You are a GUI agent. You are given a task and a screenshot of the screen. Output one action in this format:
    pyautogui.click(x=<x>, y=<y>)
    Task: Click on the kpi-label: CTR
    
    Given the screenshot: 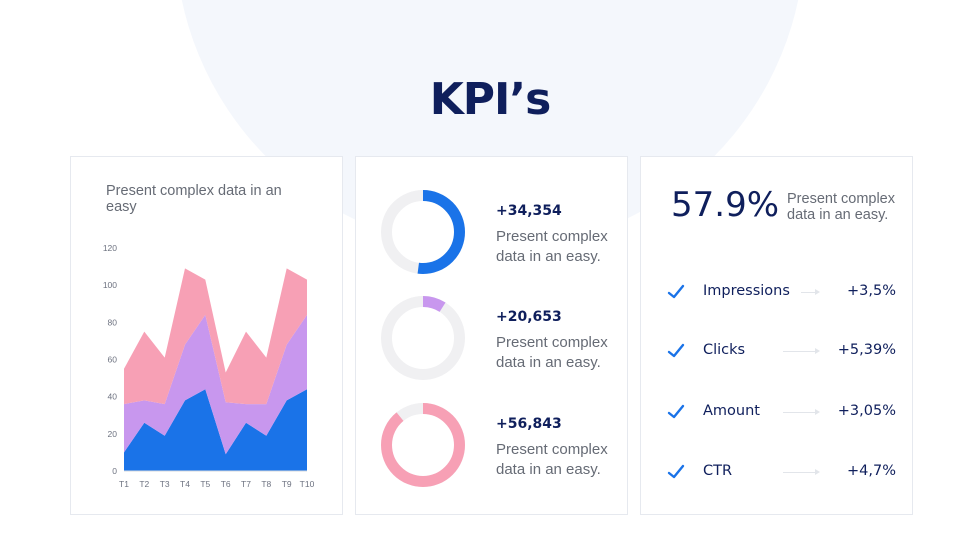 What is the action you would take?
    pyautogui.click(x=718, y=471)
    